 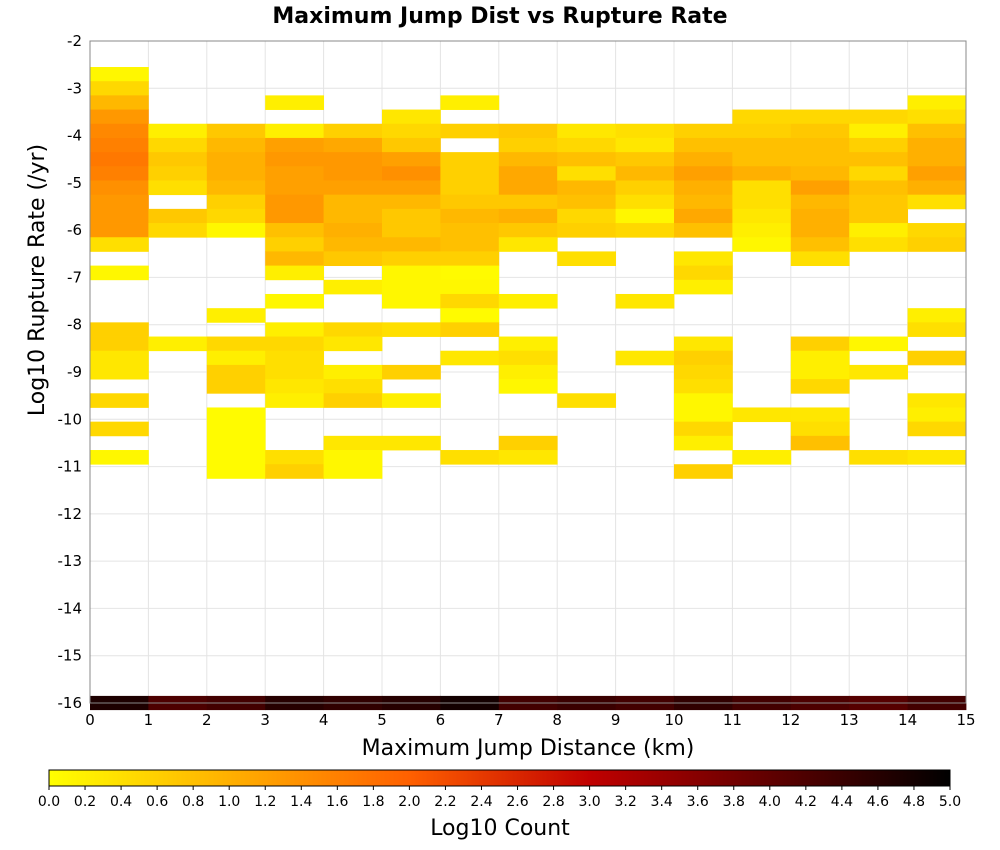 I want to click on colorbar-tick-label: 3.4, so click(x=662, y=802).